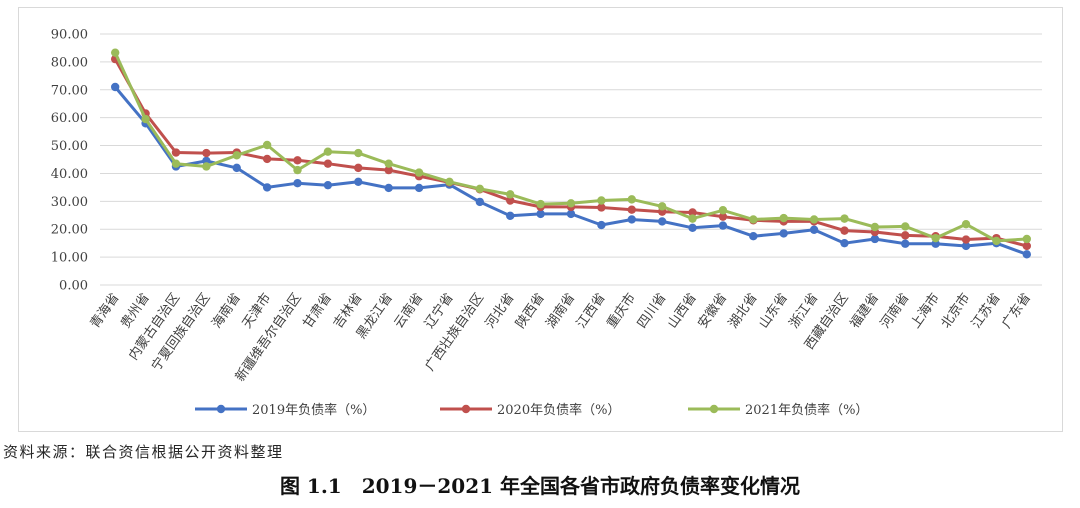 The width and height of the screenshot is (1080, 508). I want to click on y-tick-label: 70.00, so click(69, 90).